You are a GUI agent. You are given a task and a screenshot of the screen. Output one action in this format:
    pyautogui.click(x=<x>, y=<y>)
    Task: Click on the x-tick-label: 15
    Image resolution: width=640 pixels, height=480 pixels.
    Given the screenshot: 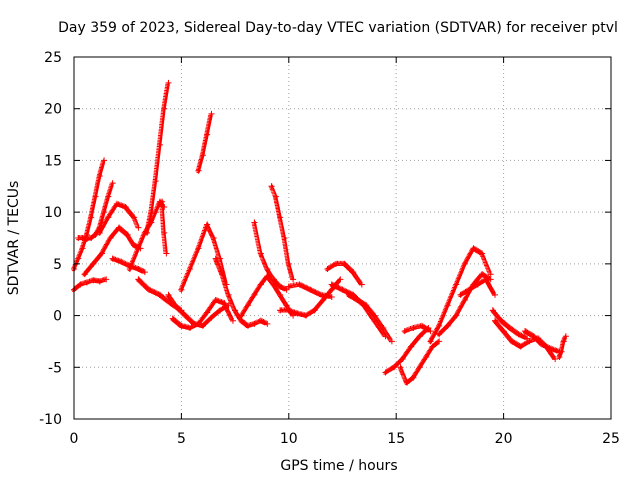 What is the action you would take?
    pyautogui.click(x=396, y=439)
    